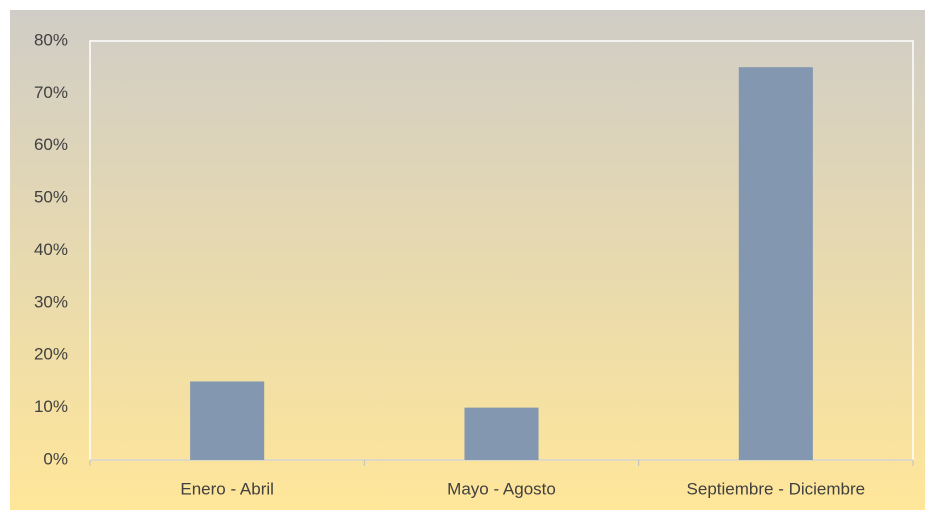 This screenshot has height=513, width=930. Describe the element at coordinates (51, 406) in the screenshot. I see `y-tick-label: 10%` at that location.